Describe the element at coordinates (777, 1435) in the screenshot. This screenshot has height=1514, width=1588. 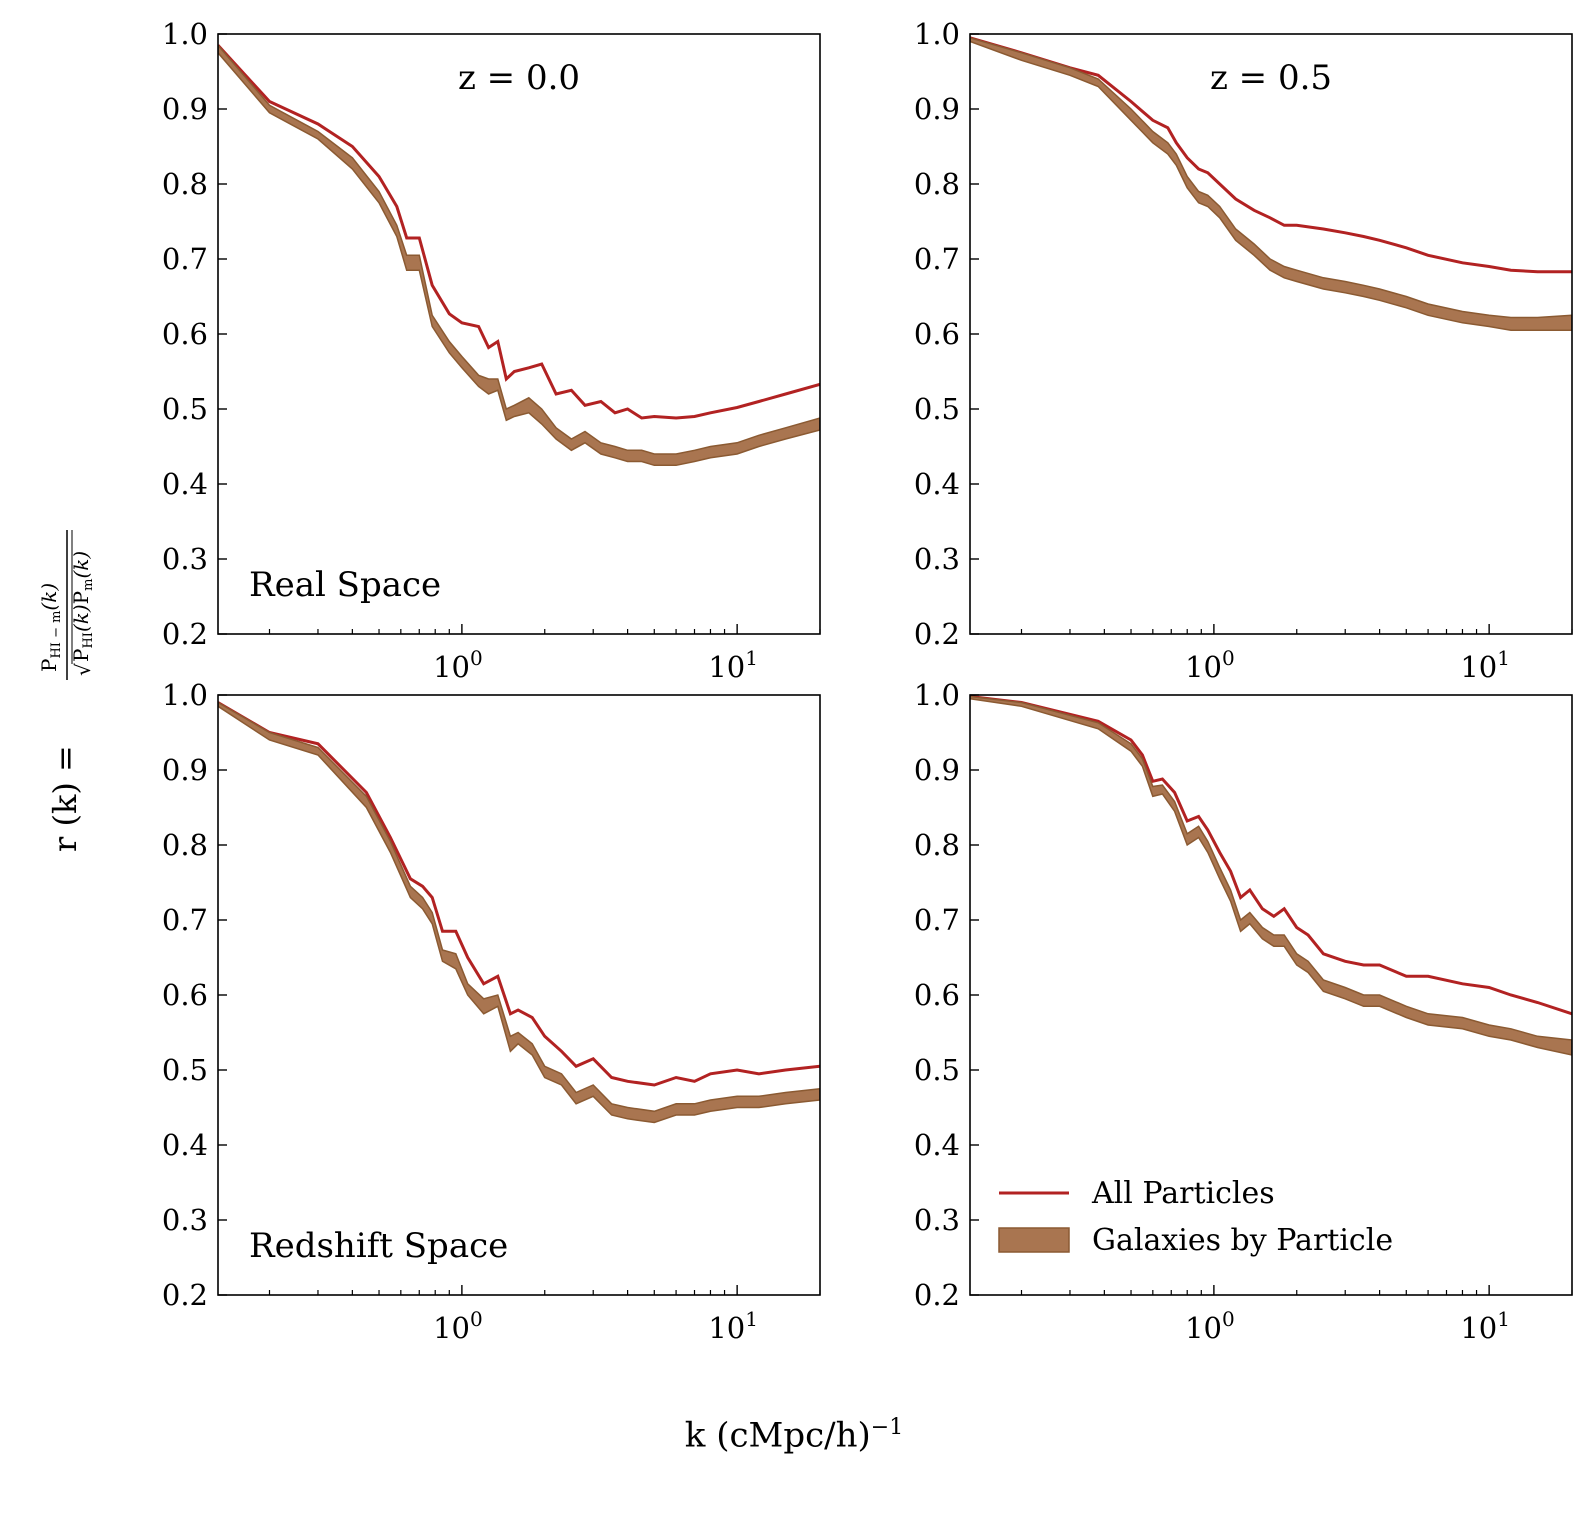
I see `x-label-text: k (cMpc/h)` at that location.